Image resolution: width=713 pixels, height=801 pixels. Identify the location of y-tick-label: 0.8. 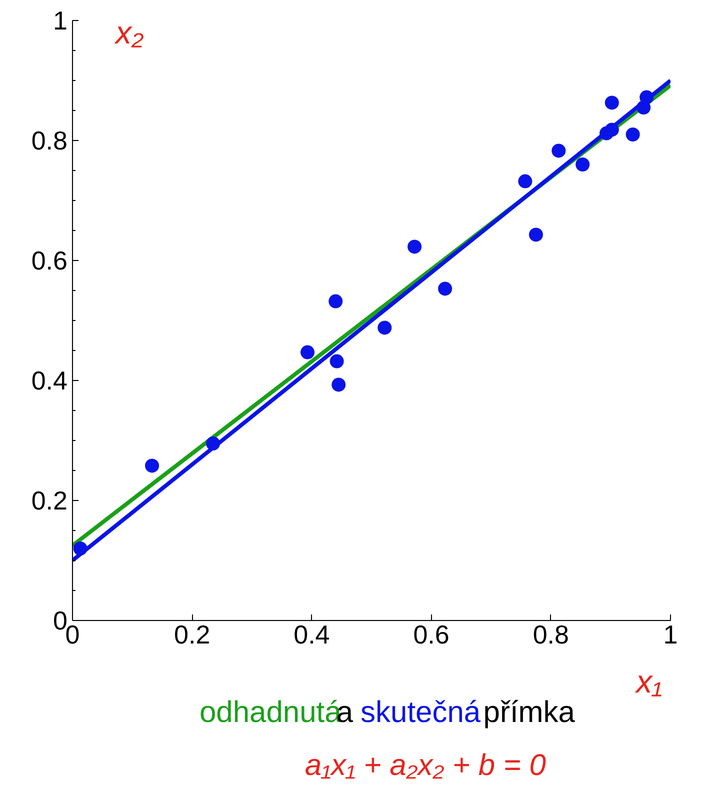
(49, 141).